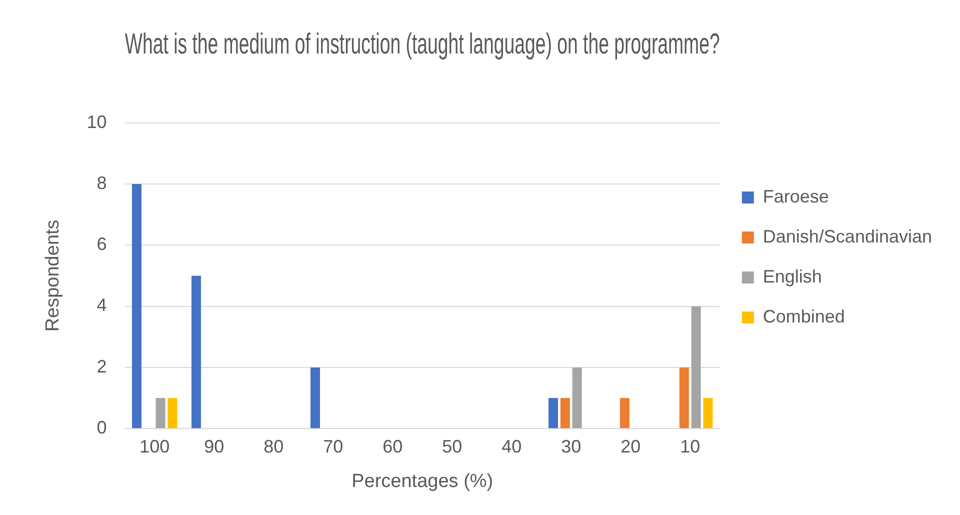  Describe the element at coordinates (274, 446) in the screenshot. I see `x-tick-label: 80` at that location.